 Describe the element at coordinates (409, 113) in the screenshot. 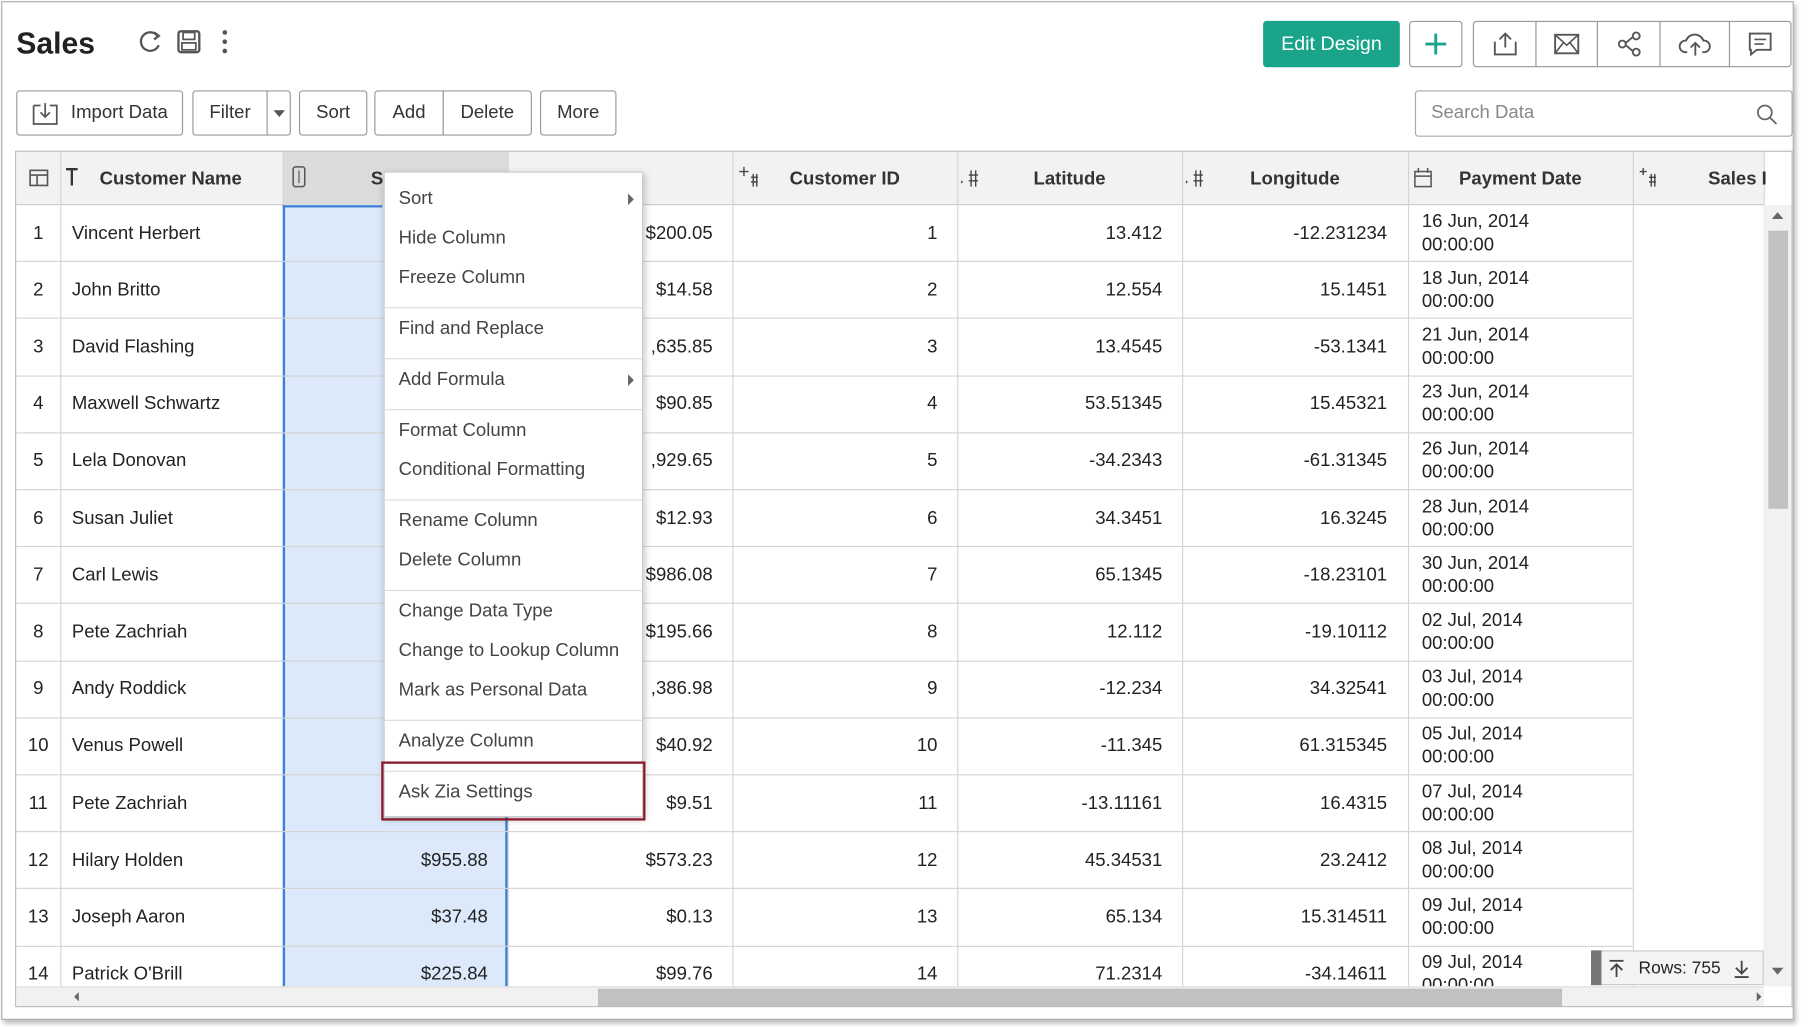

I see `add-row-button: Add` at that location.